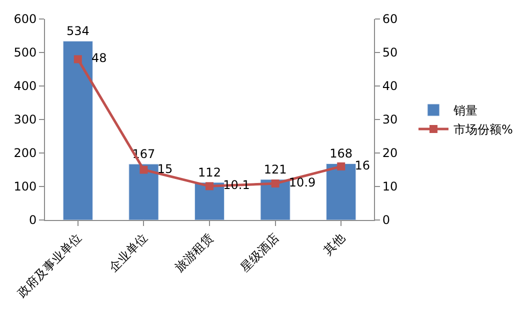 The height and width of the screenshot is (320, 530). I want to click on y-tick-label: 600, so click(25, 19).